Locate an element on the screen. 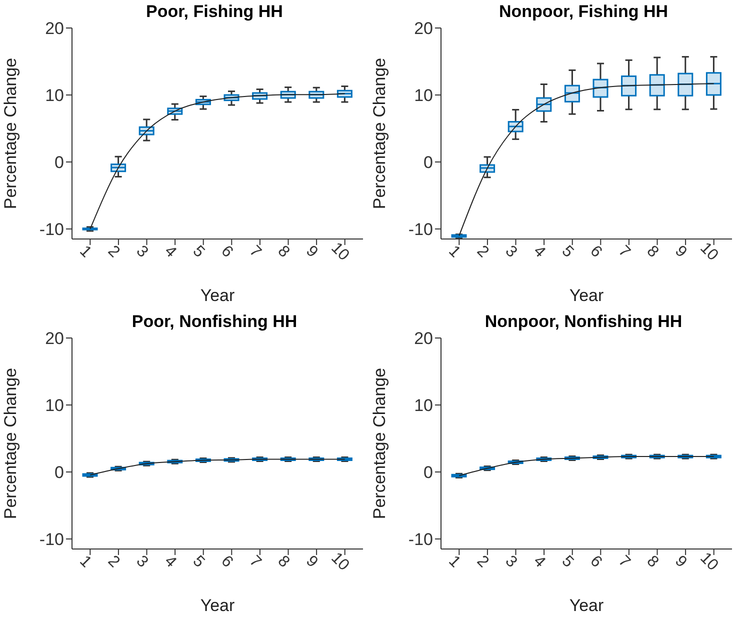  chart-title: Nonpoor, Fishing HH is located at coordinates (583, 11).